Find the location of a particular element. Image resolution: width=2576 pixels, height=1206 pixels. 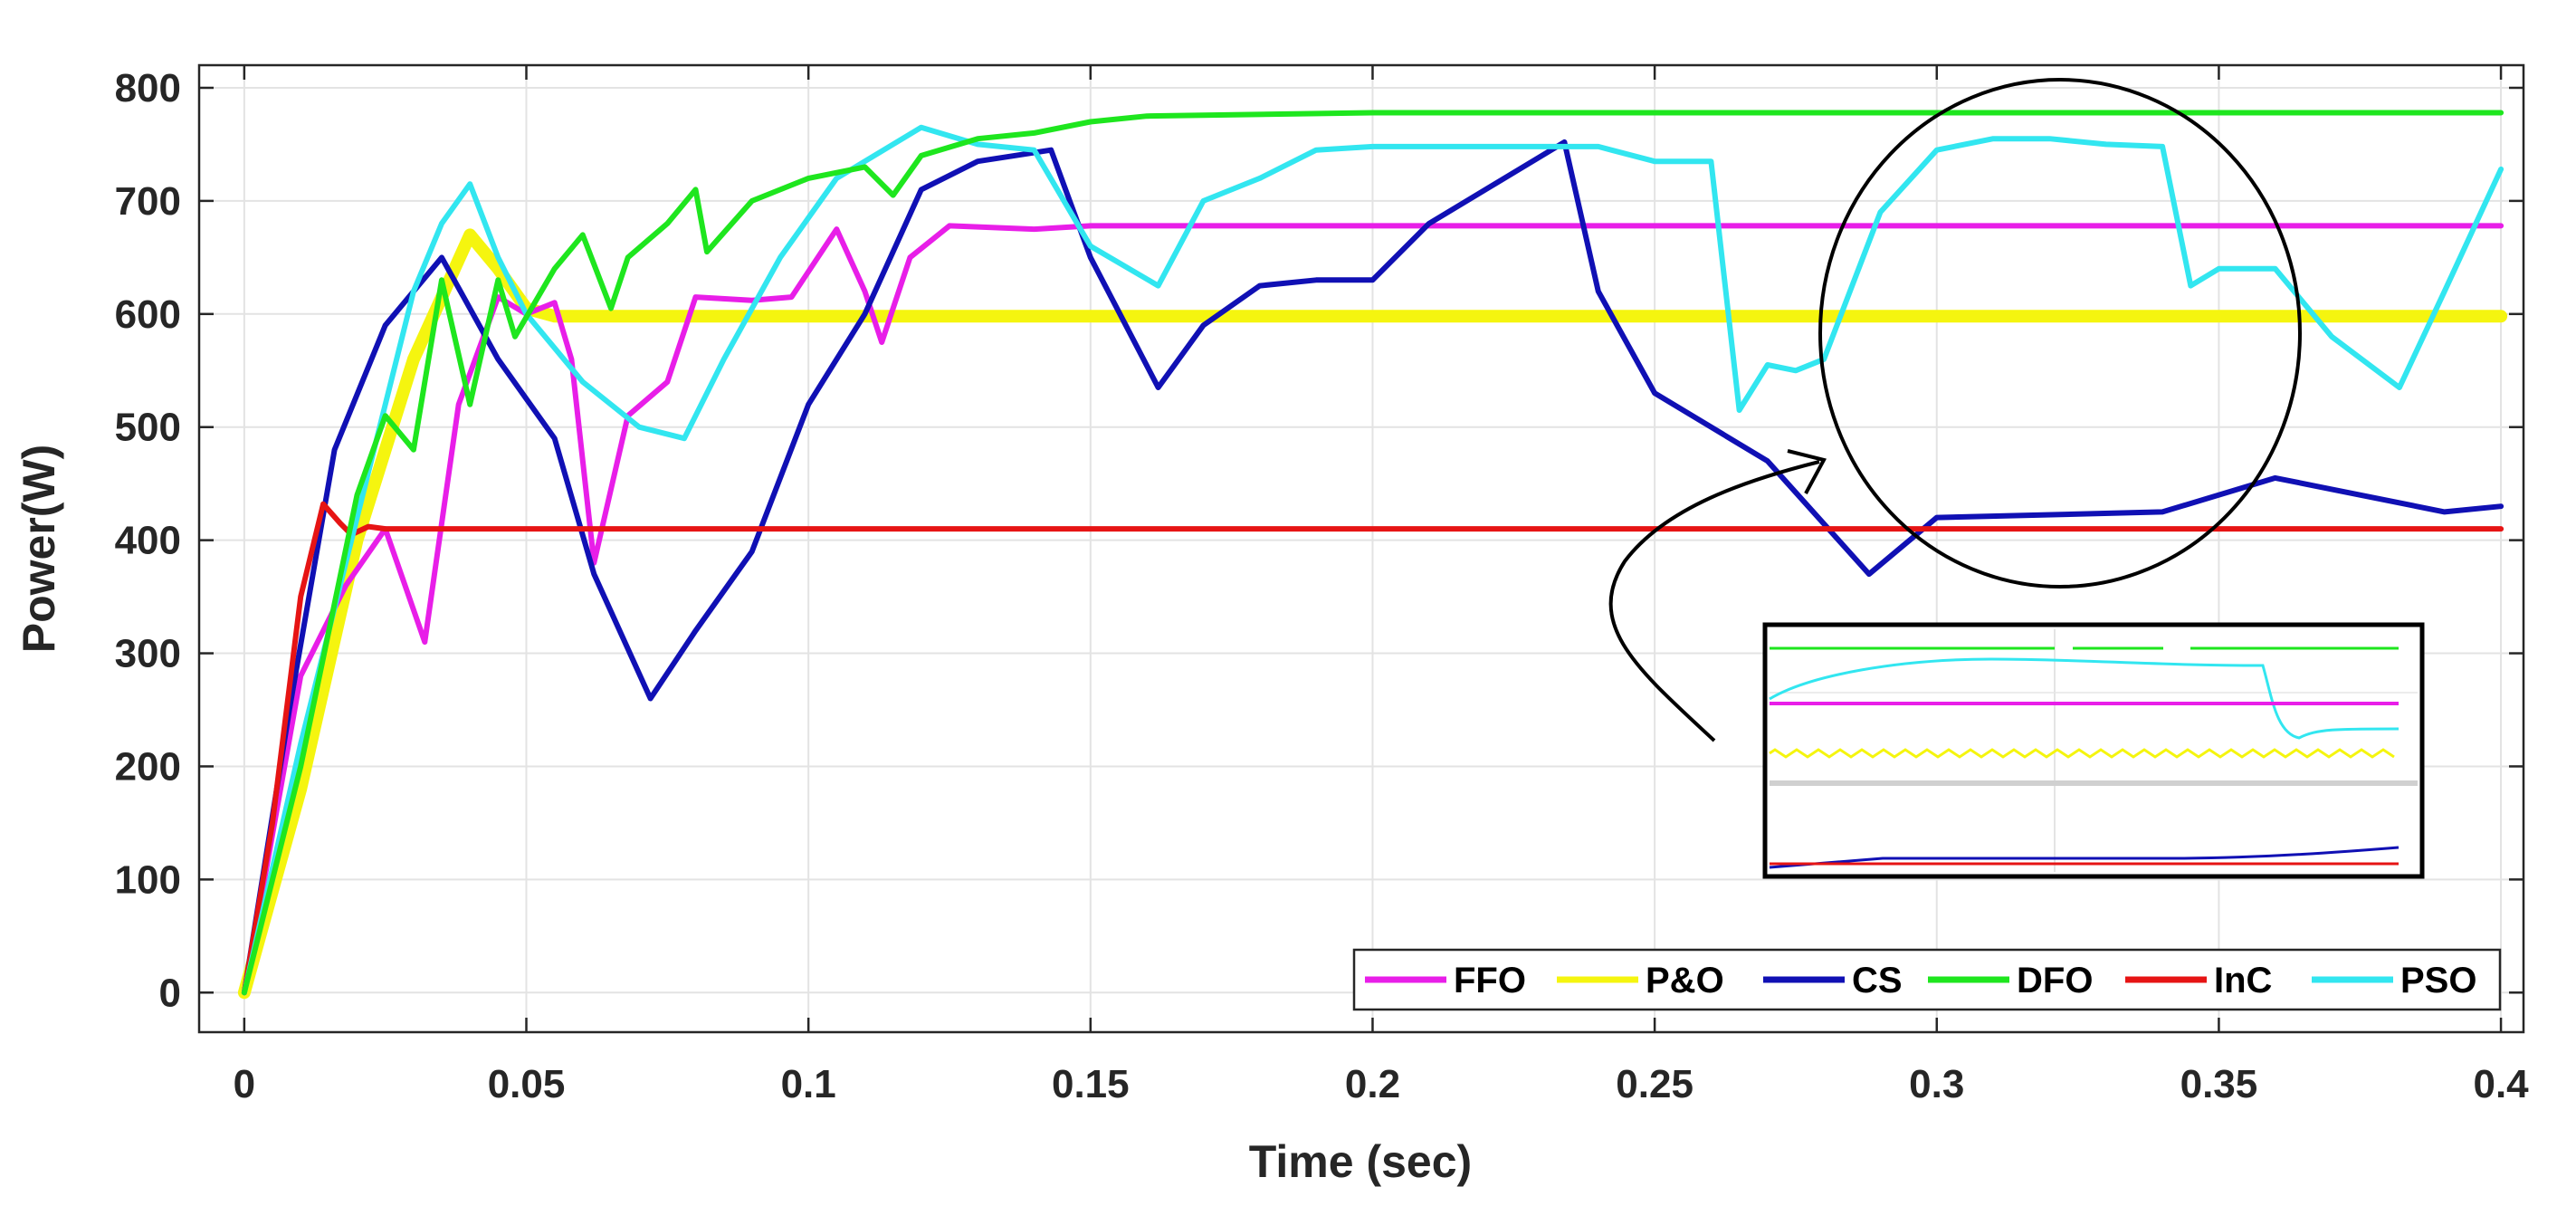

x-axis-label: Time (sec) is located at coordinates (1360, 1161).